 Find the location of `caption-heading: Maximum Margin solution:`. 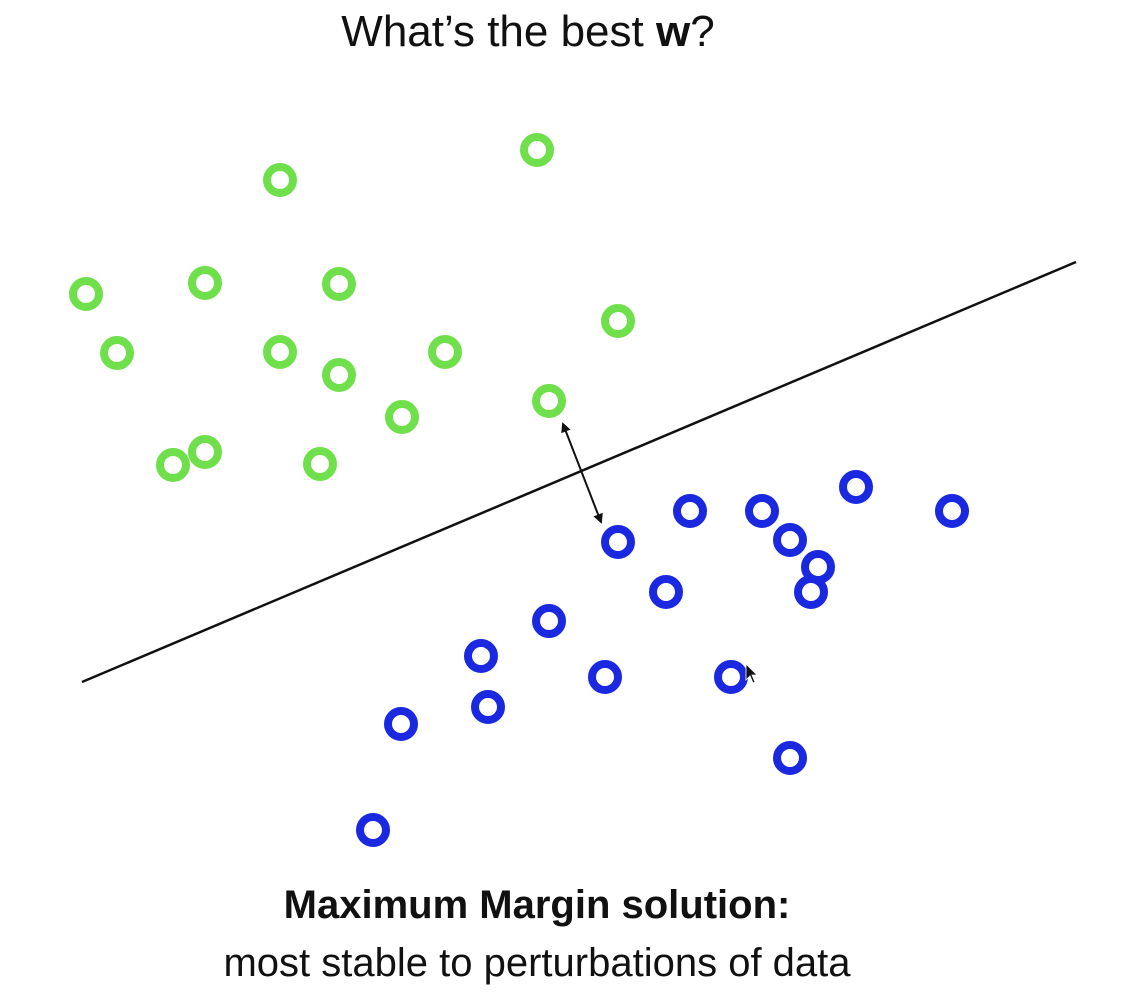

caption-heading: Maximum Margin solution: is located at coordinates (537, 905).